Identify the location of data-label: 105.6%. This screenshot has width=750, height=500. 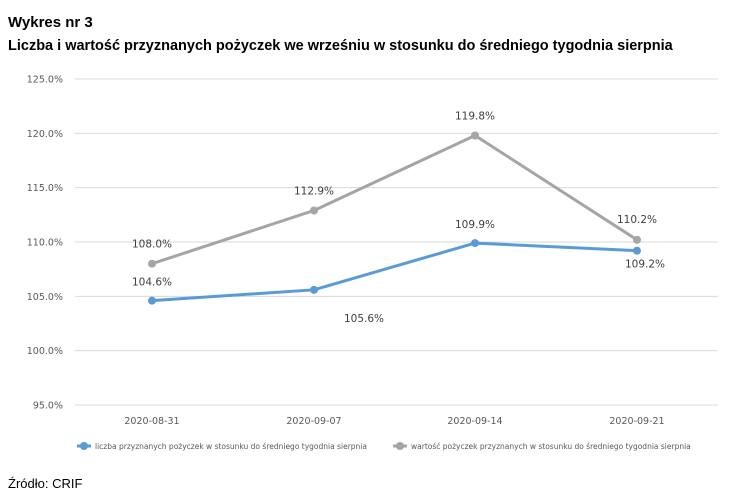
(364, 319).